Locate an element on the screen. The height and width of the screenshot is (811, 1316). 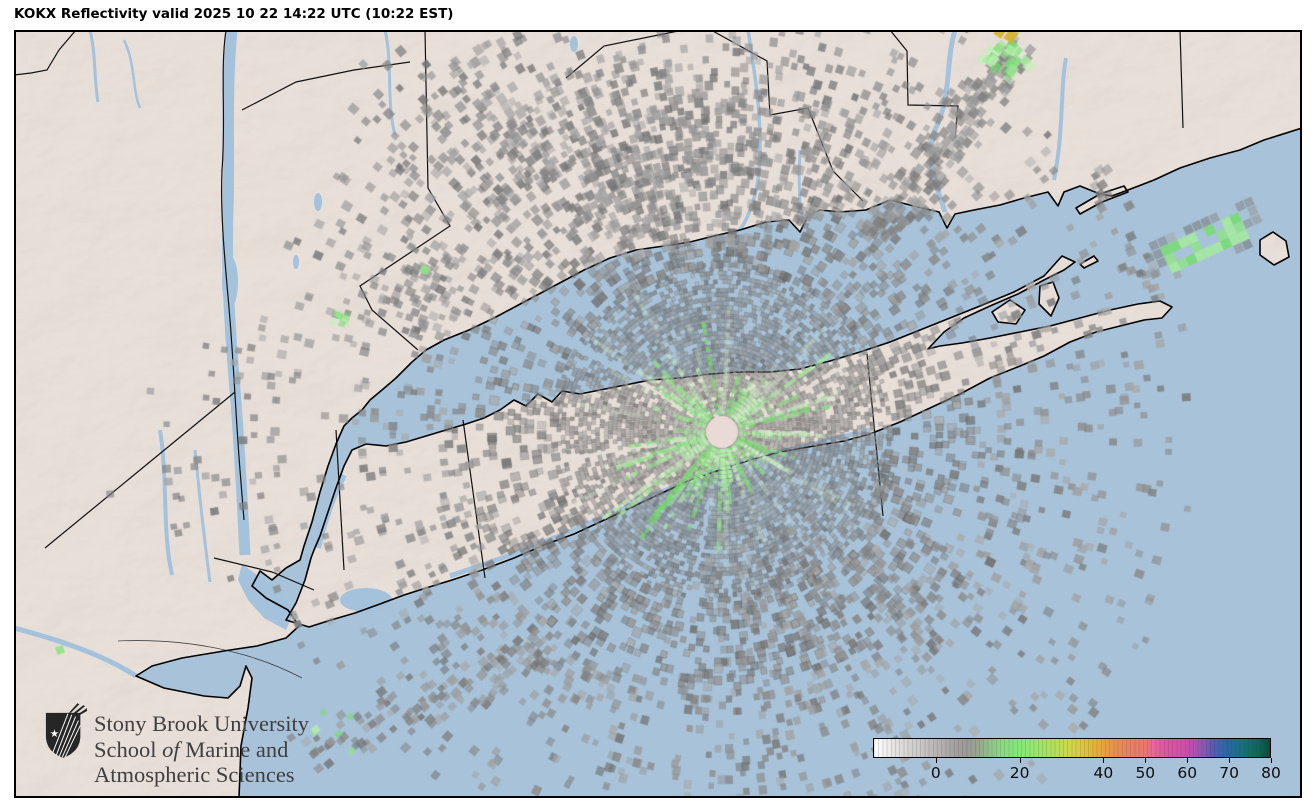
colorbar-tick-label: 80 is located at coordinates (1271, 773).